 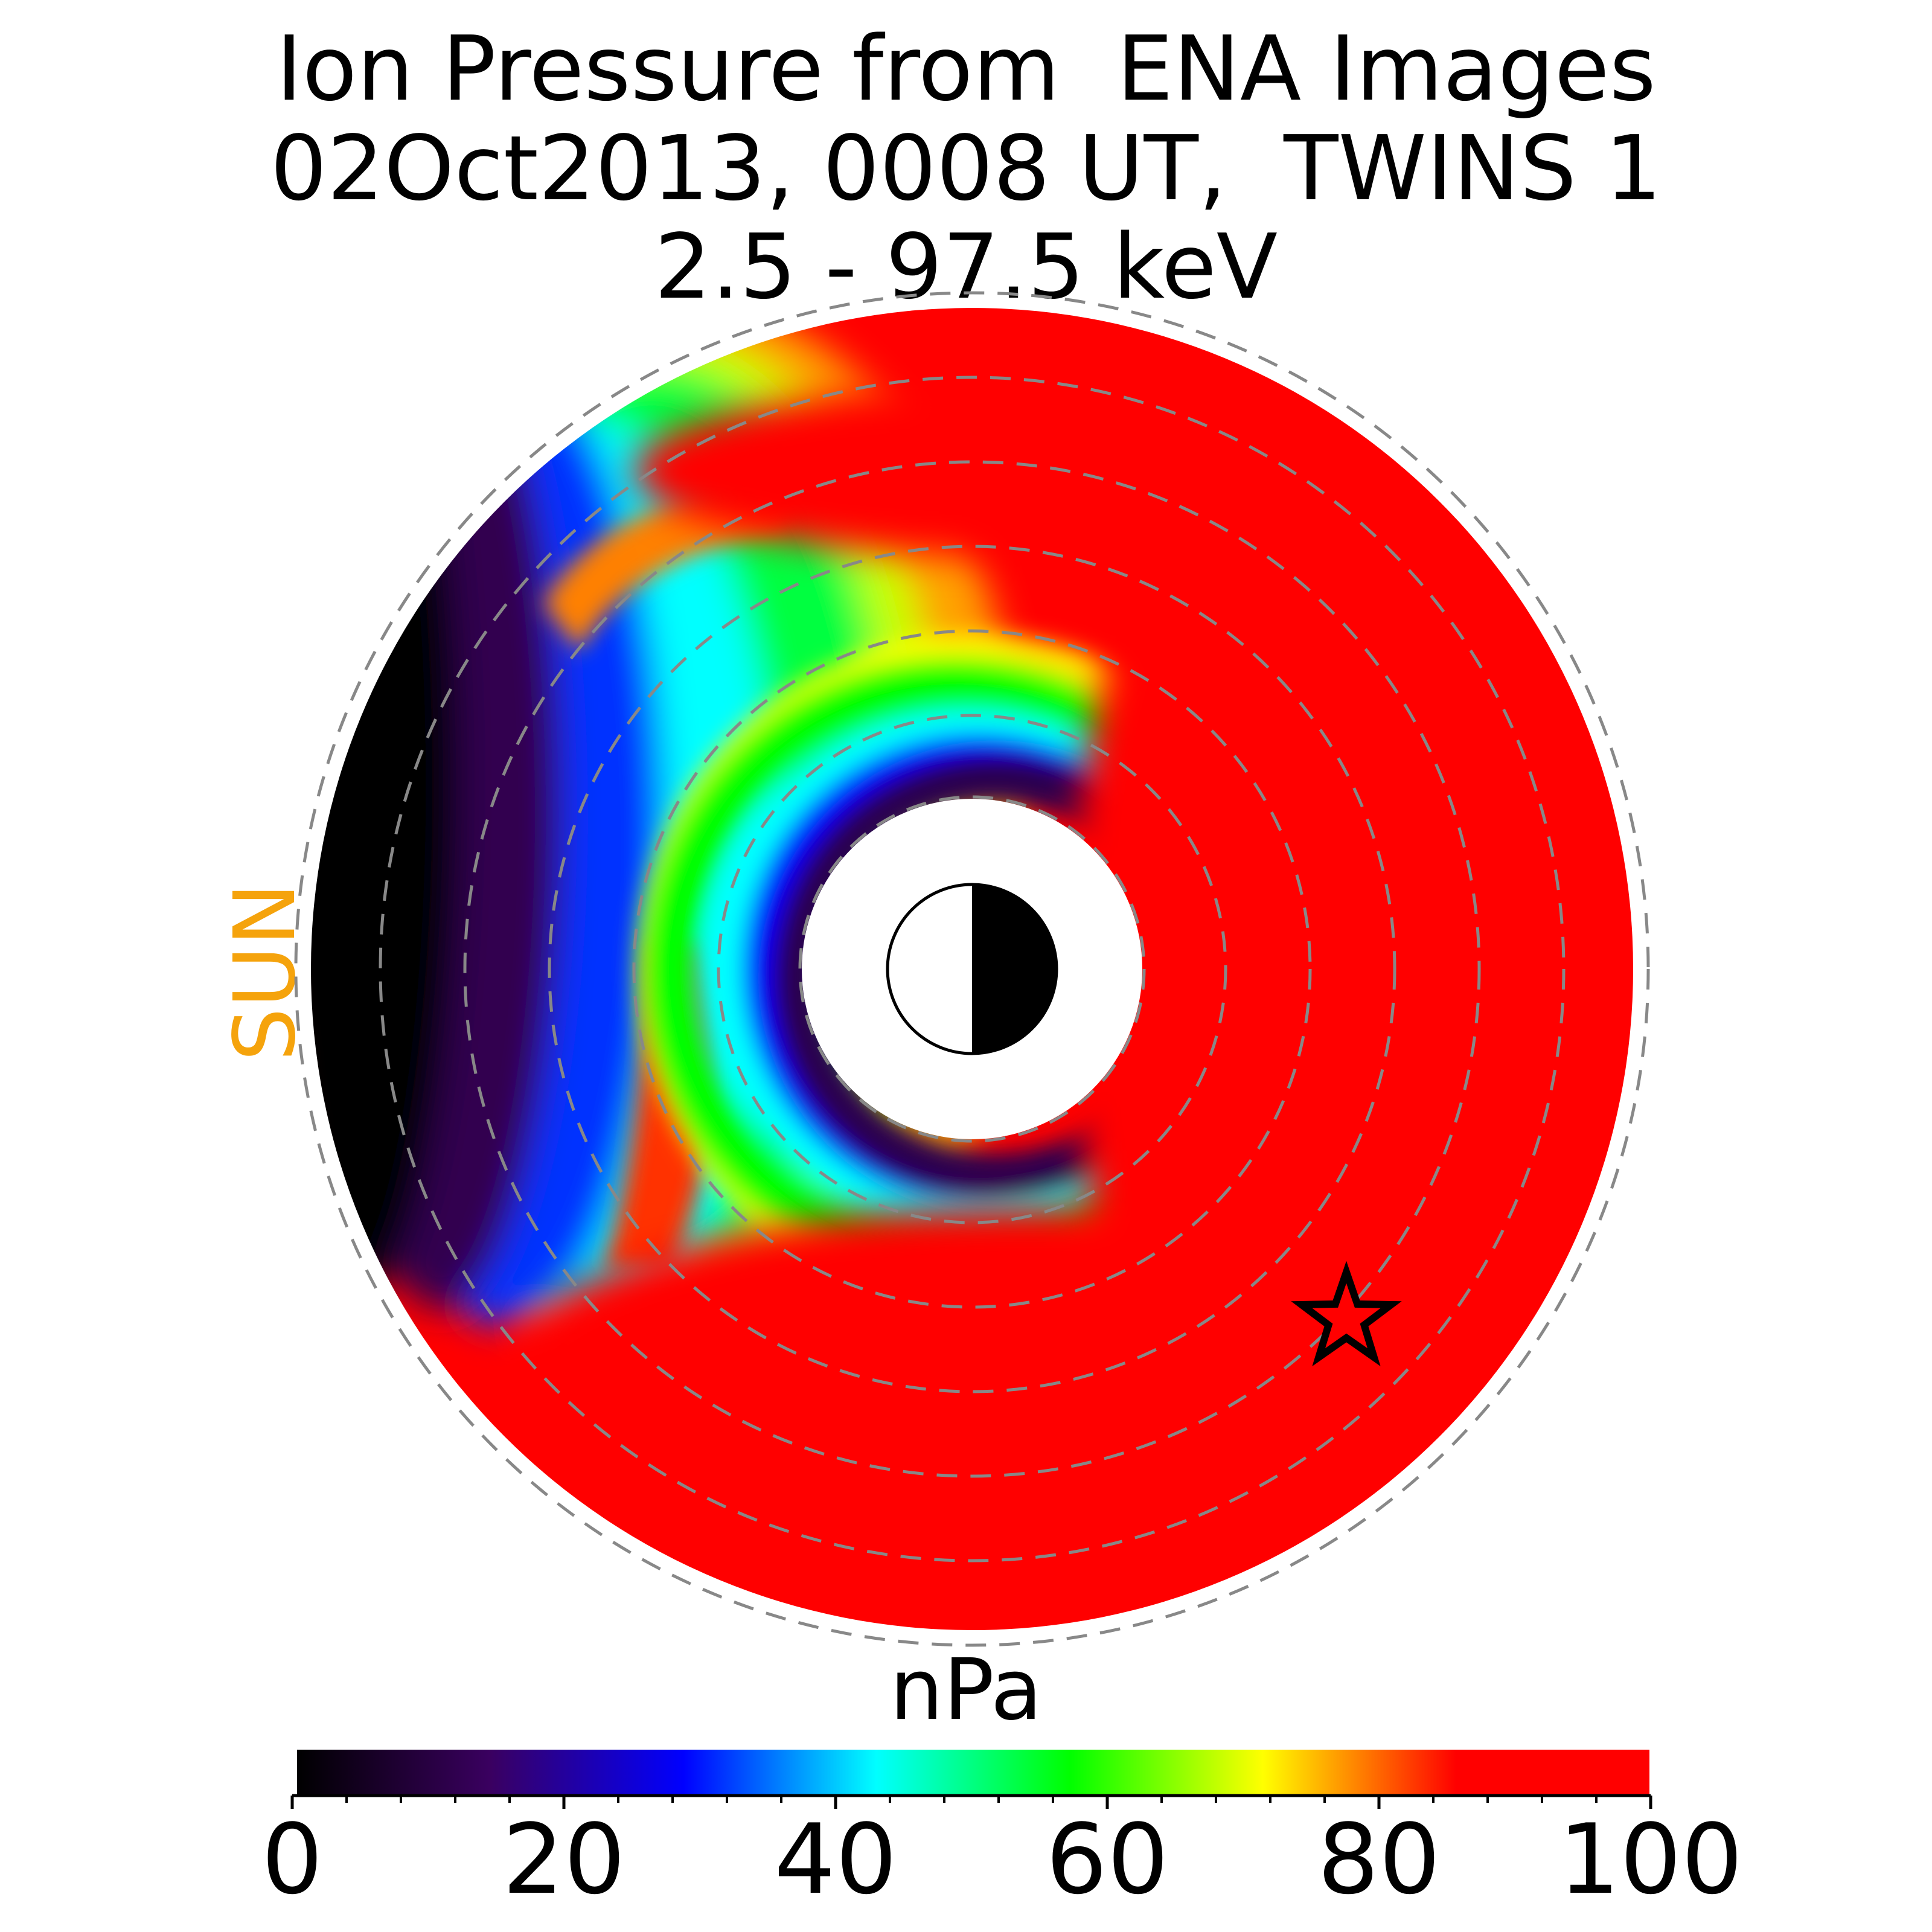 What do you see at coordinates (966, 168) in the screenshot?
I see `chart-title-line-2: 02Oct2013, 0008 UT, TWINS 1` at bounding box center [966, 168].